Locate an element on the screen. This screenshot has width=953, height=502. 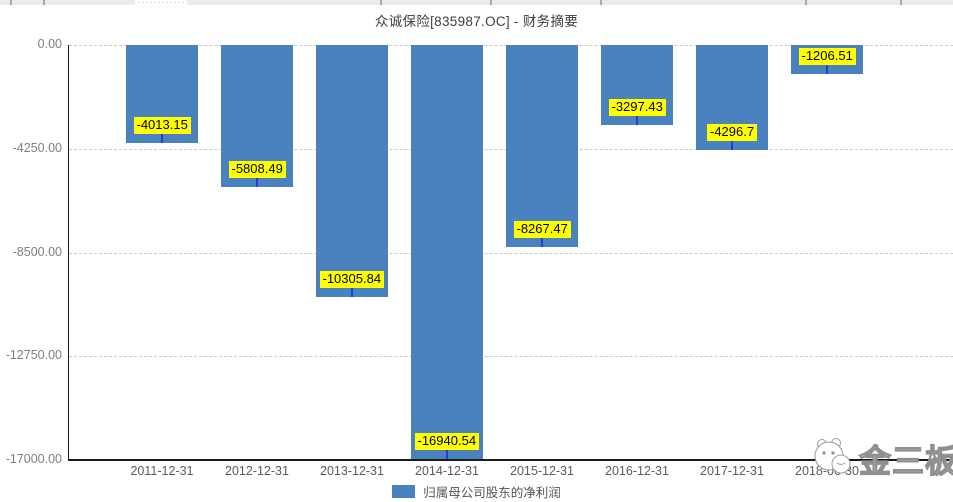
legend-swatch is located at coordinates (404, 491).